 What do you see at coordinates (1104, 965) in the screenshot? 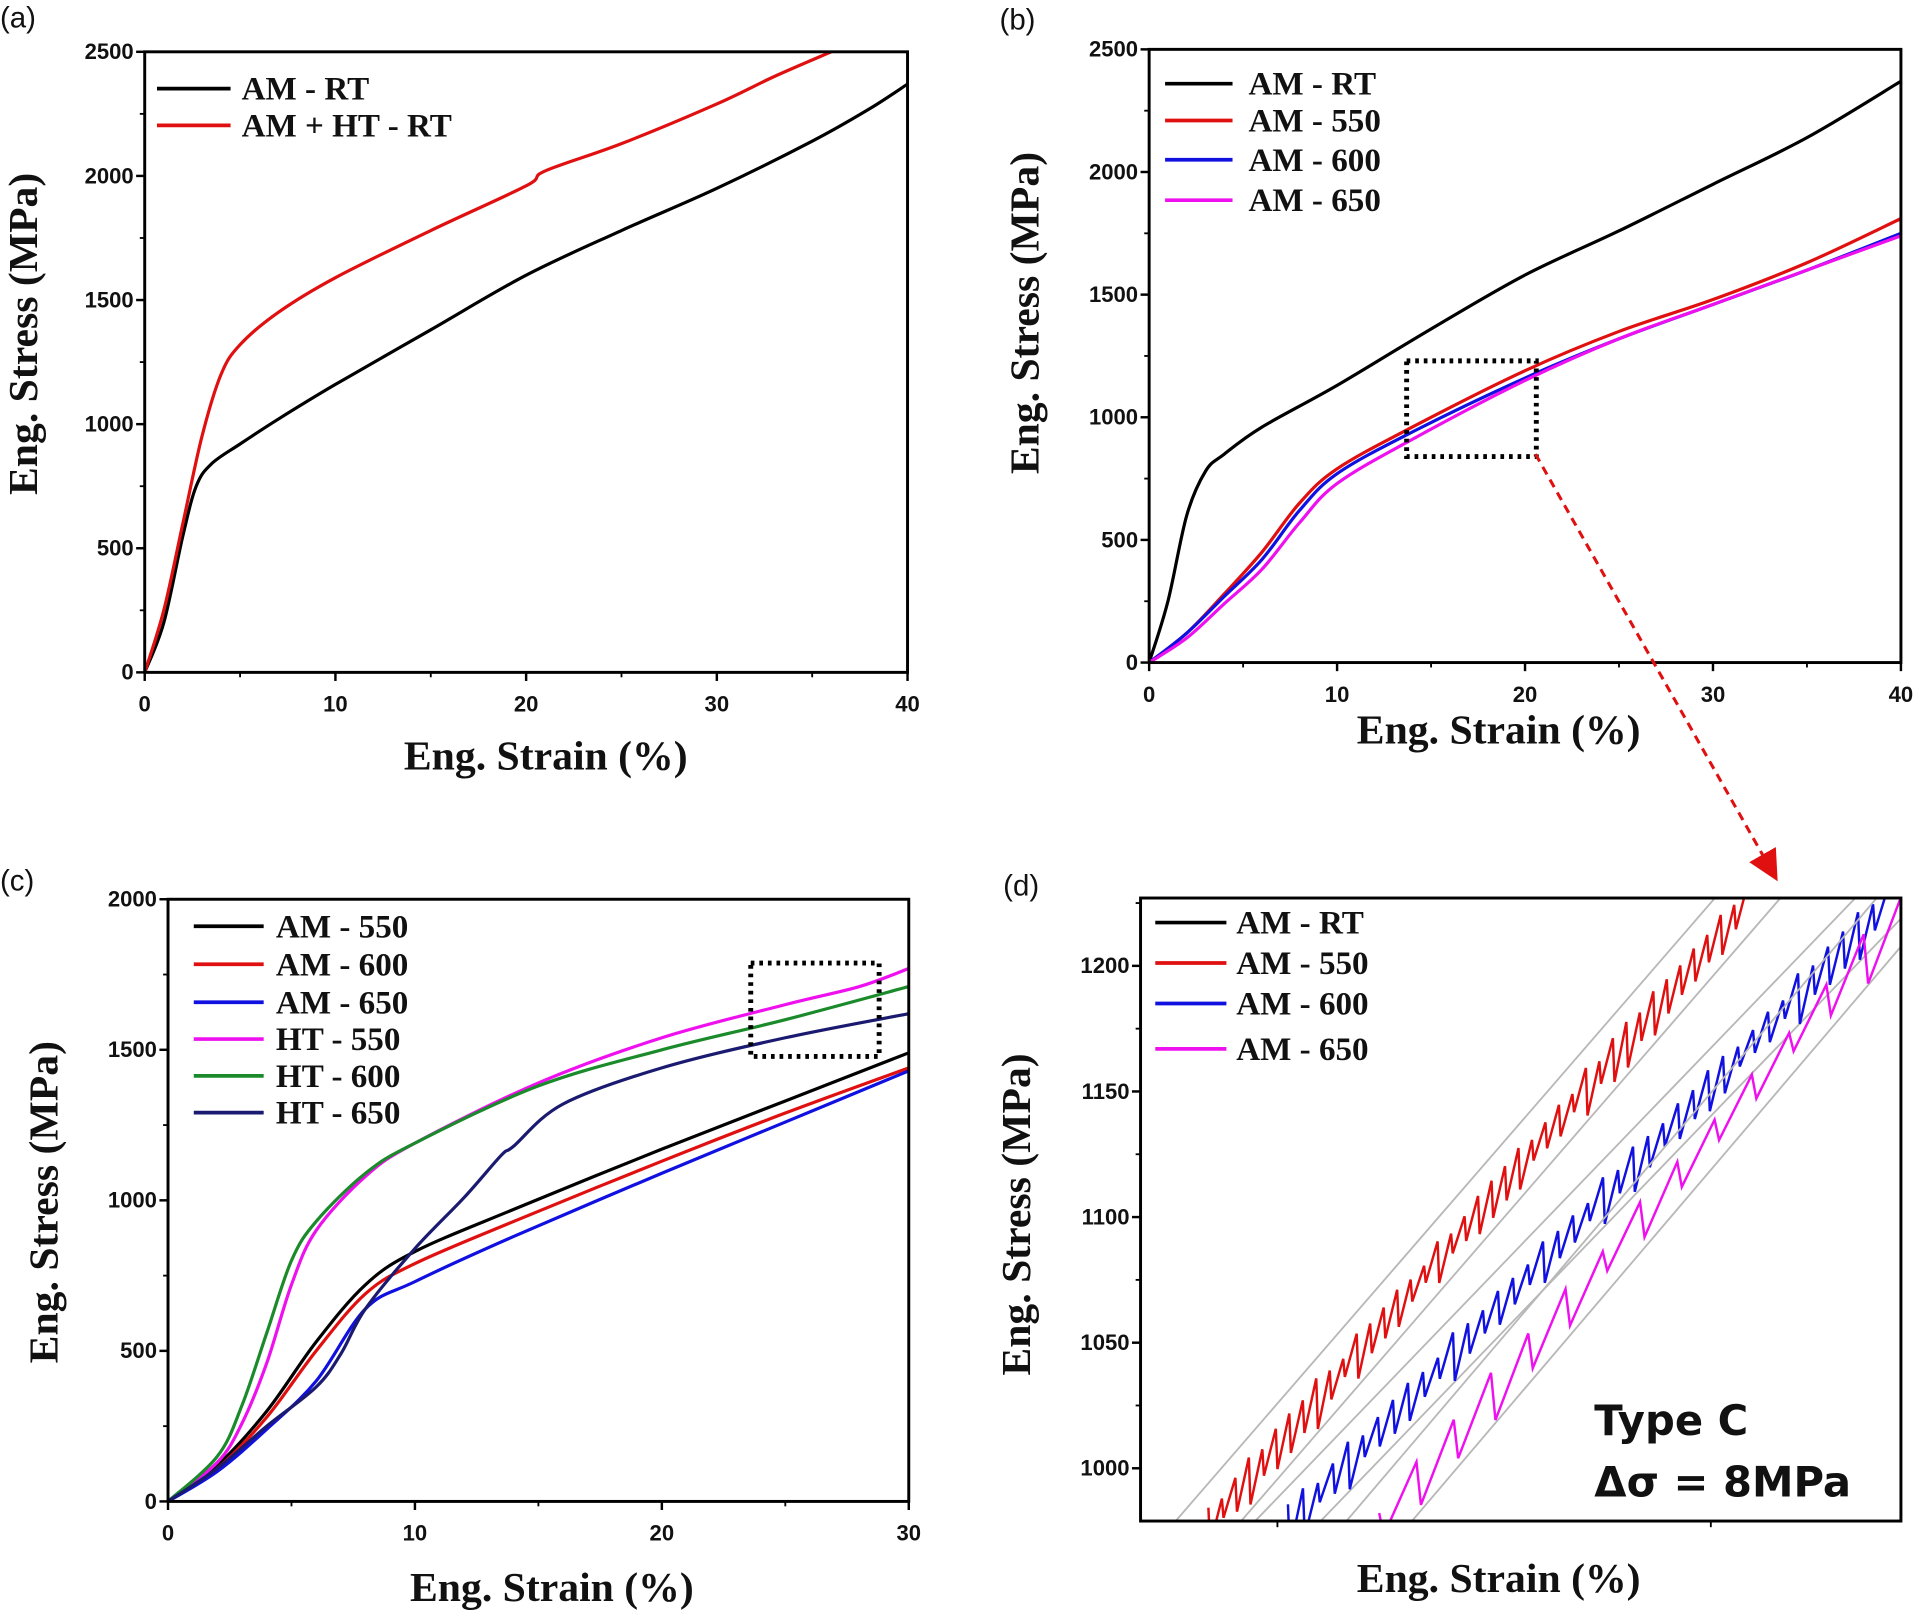
I see `y-tick-label: 1200` at bounding box center [1104, 965].